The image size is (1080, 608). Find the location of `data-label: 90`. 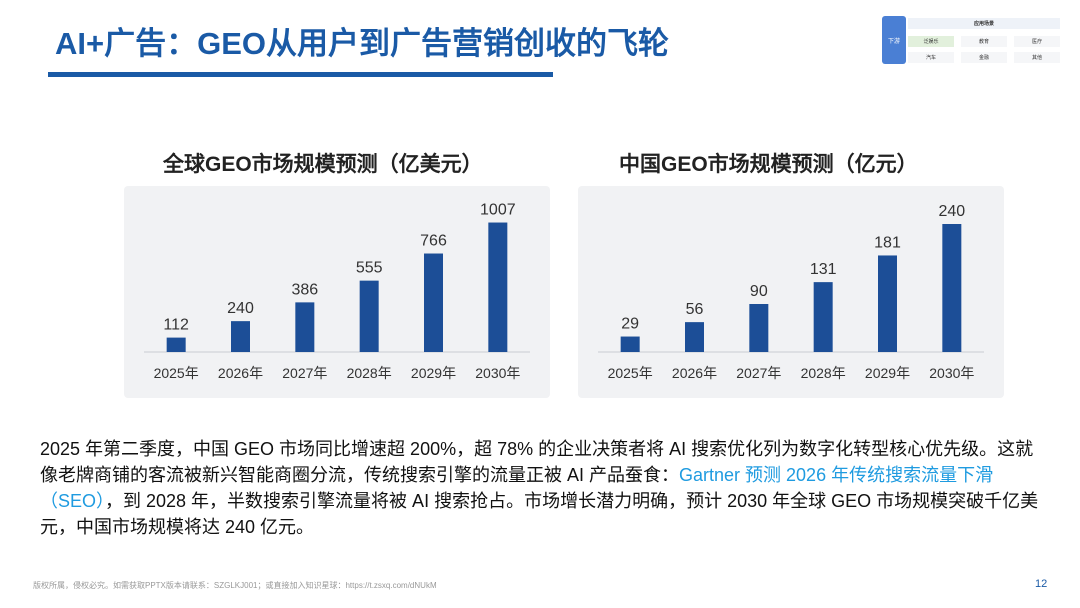

data-label: 90 is located at coordinates (759, 291).